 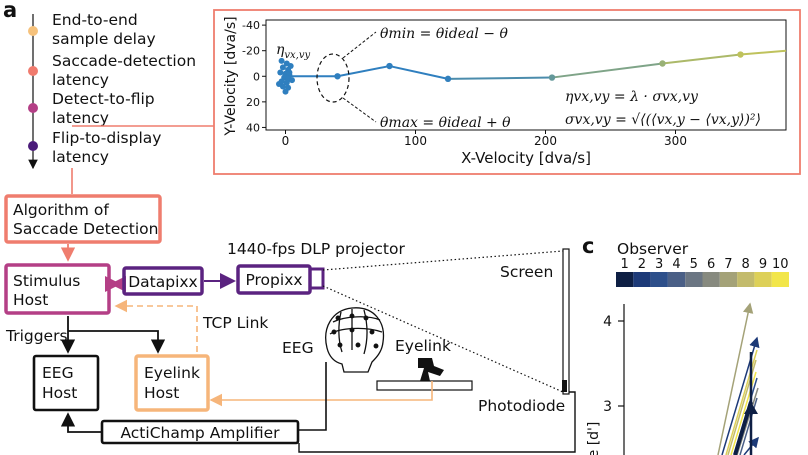 I want to click on latency-label-saccade-detection-2: latency, so click(x=80, y=80).